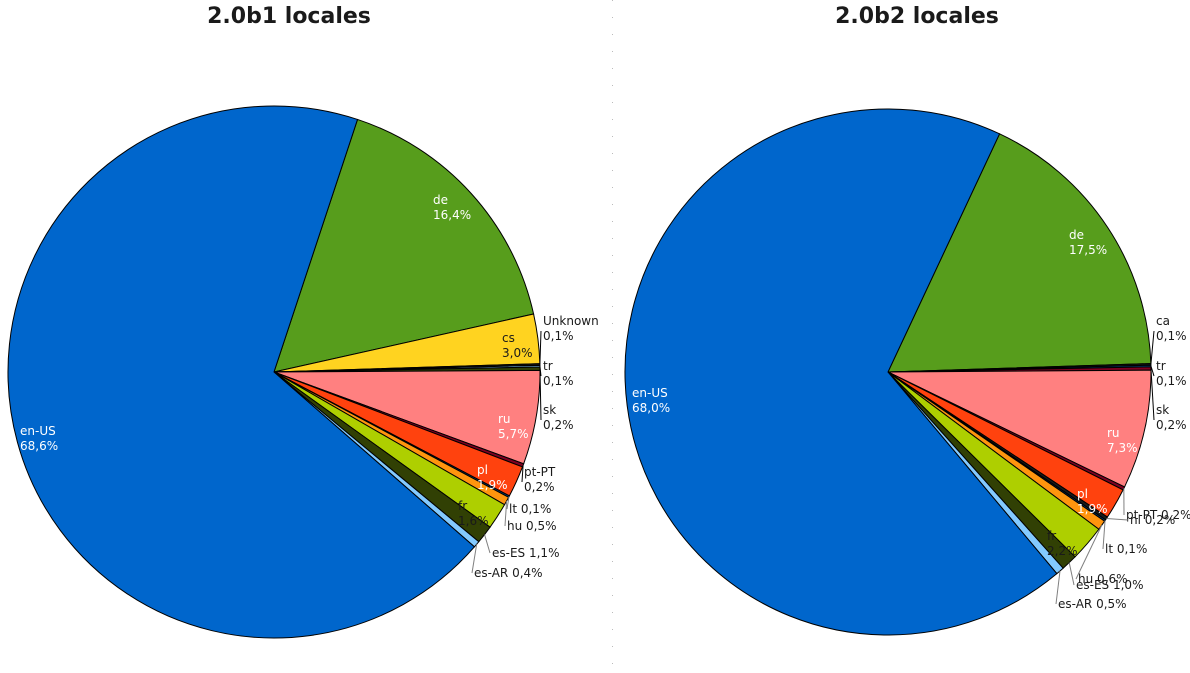  I want to click on slice-label-ca: ca 0,1%, so click(1171, 328).